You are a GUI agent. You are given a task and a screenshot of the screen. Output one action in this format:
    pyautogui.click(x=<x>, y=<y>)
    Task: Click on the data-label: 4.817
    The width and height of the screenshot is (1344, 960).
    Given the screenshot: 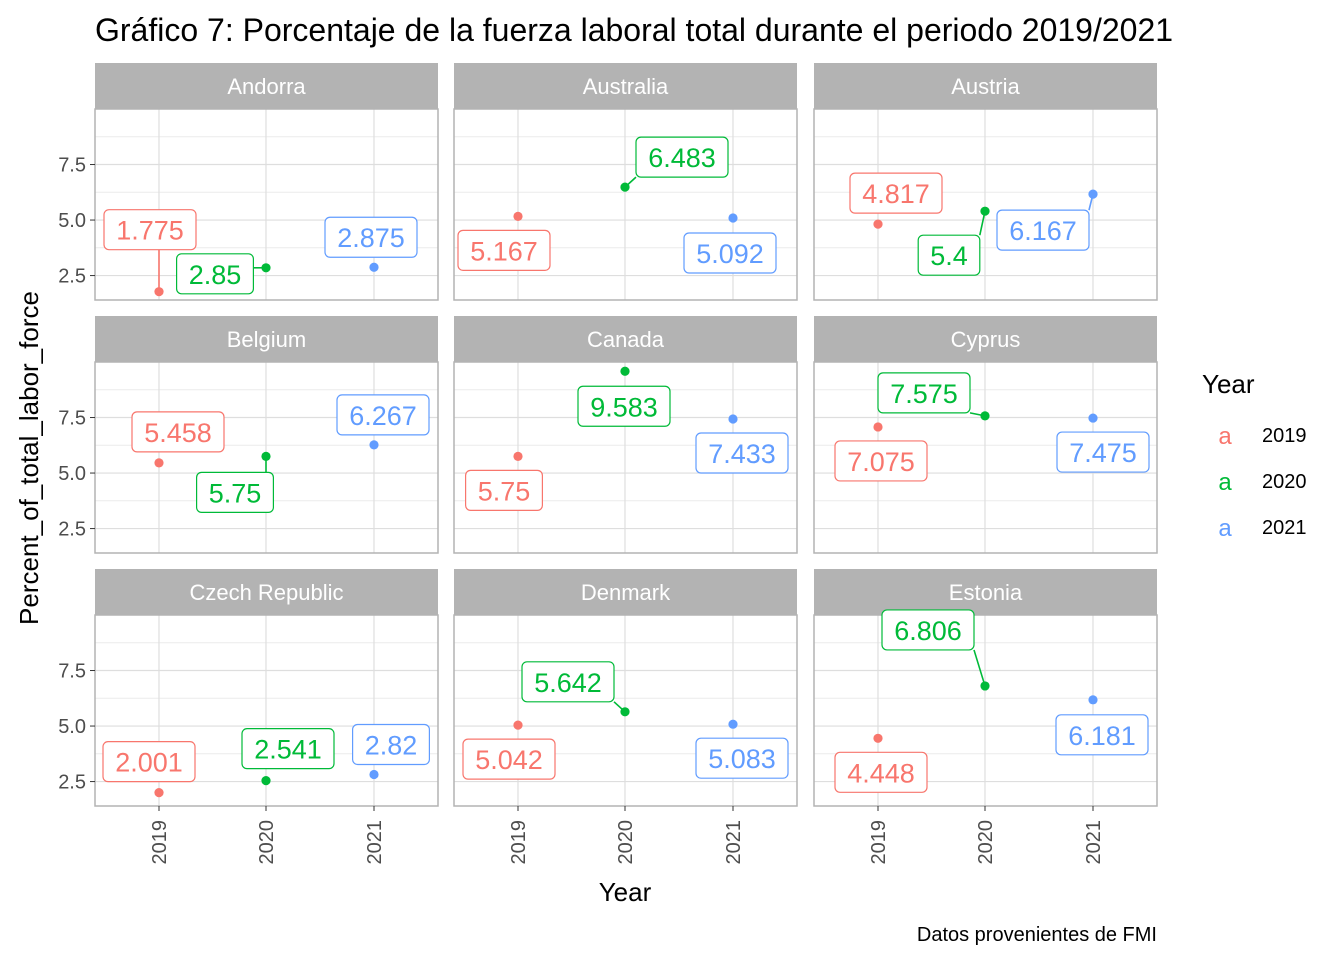 What is the action you would take?
    pyautogui.click(x=896, y=193)
    